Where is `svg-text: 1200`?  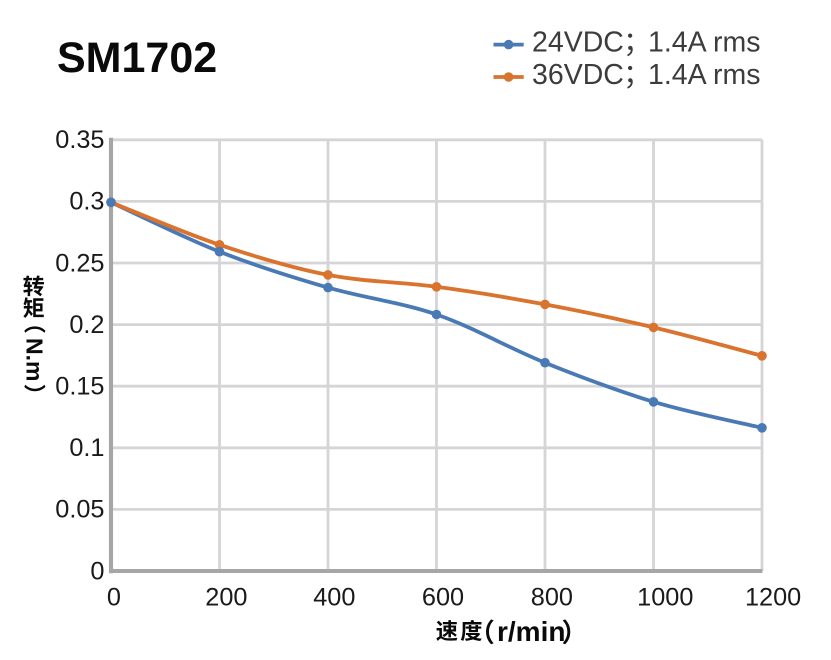 svg-text: 1200 is located at coordinates (773, 597).